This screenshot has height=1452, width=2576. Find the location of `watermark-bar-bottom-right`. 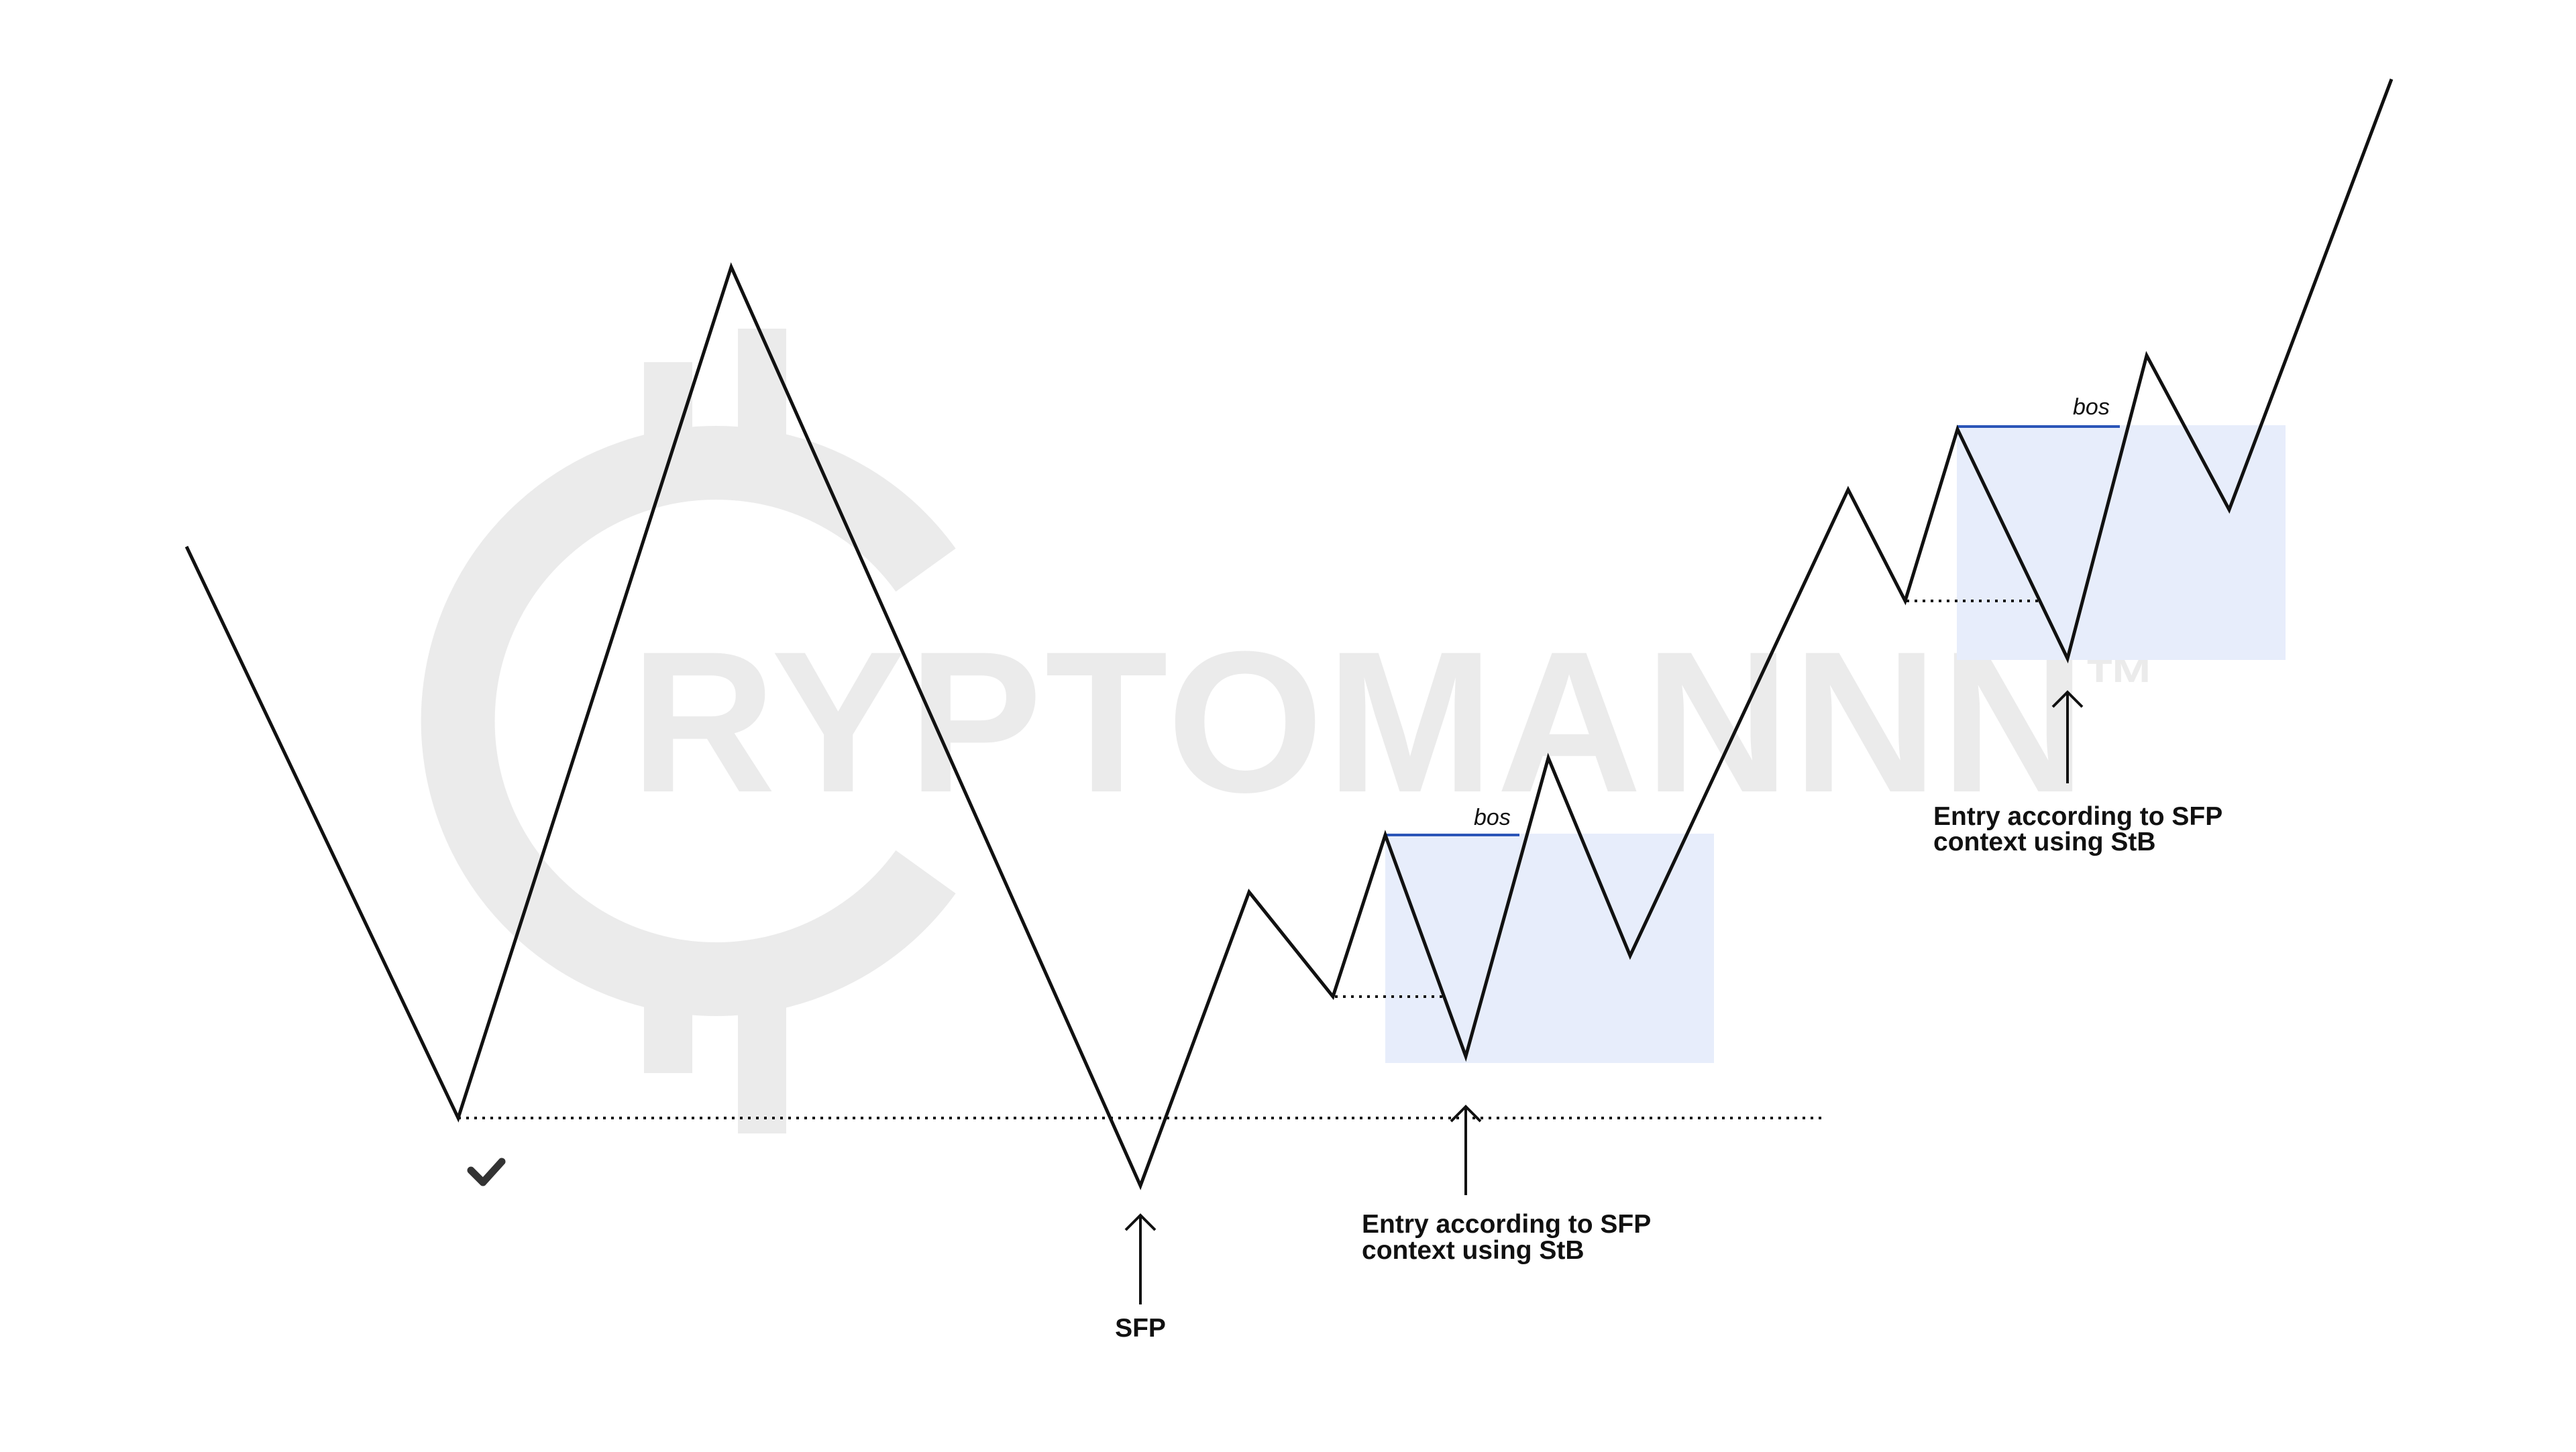

watermark-bar-bottom-right is located at coordinates (762, 1066).